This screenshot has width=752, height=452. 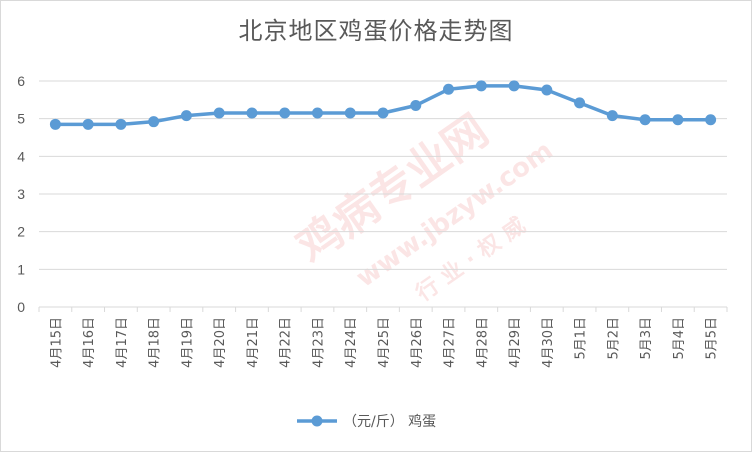 What do you see at coordinates (318, 342) in the screenshot?
I see `x-tick-label: 4月23日` at bounding box center [318, 342].